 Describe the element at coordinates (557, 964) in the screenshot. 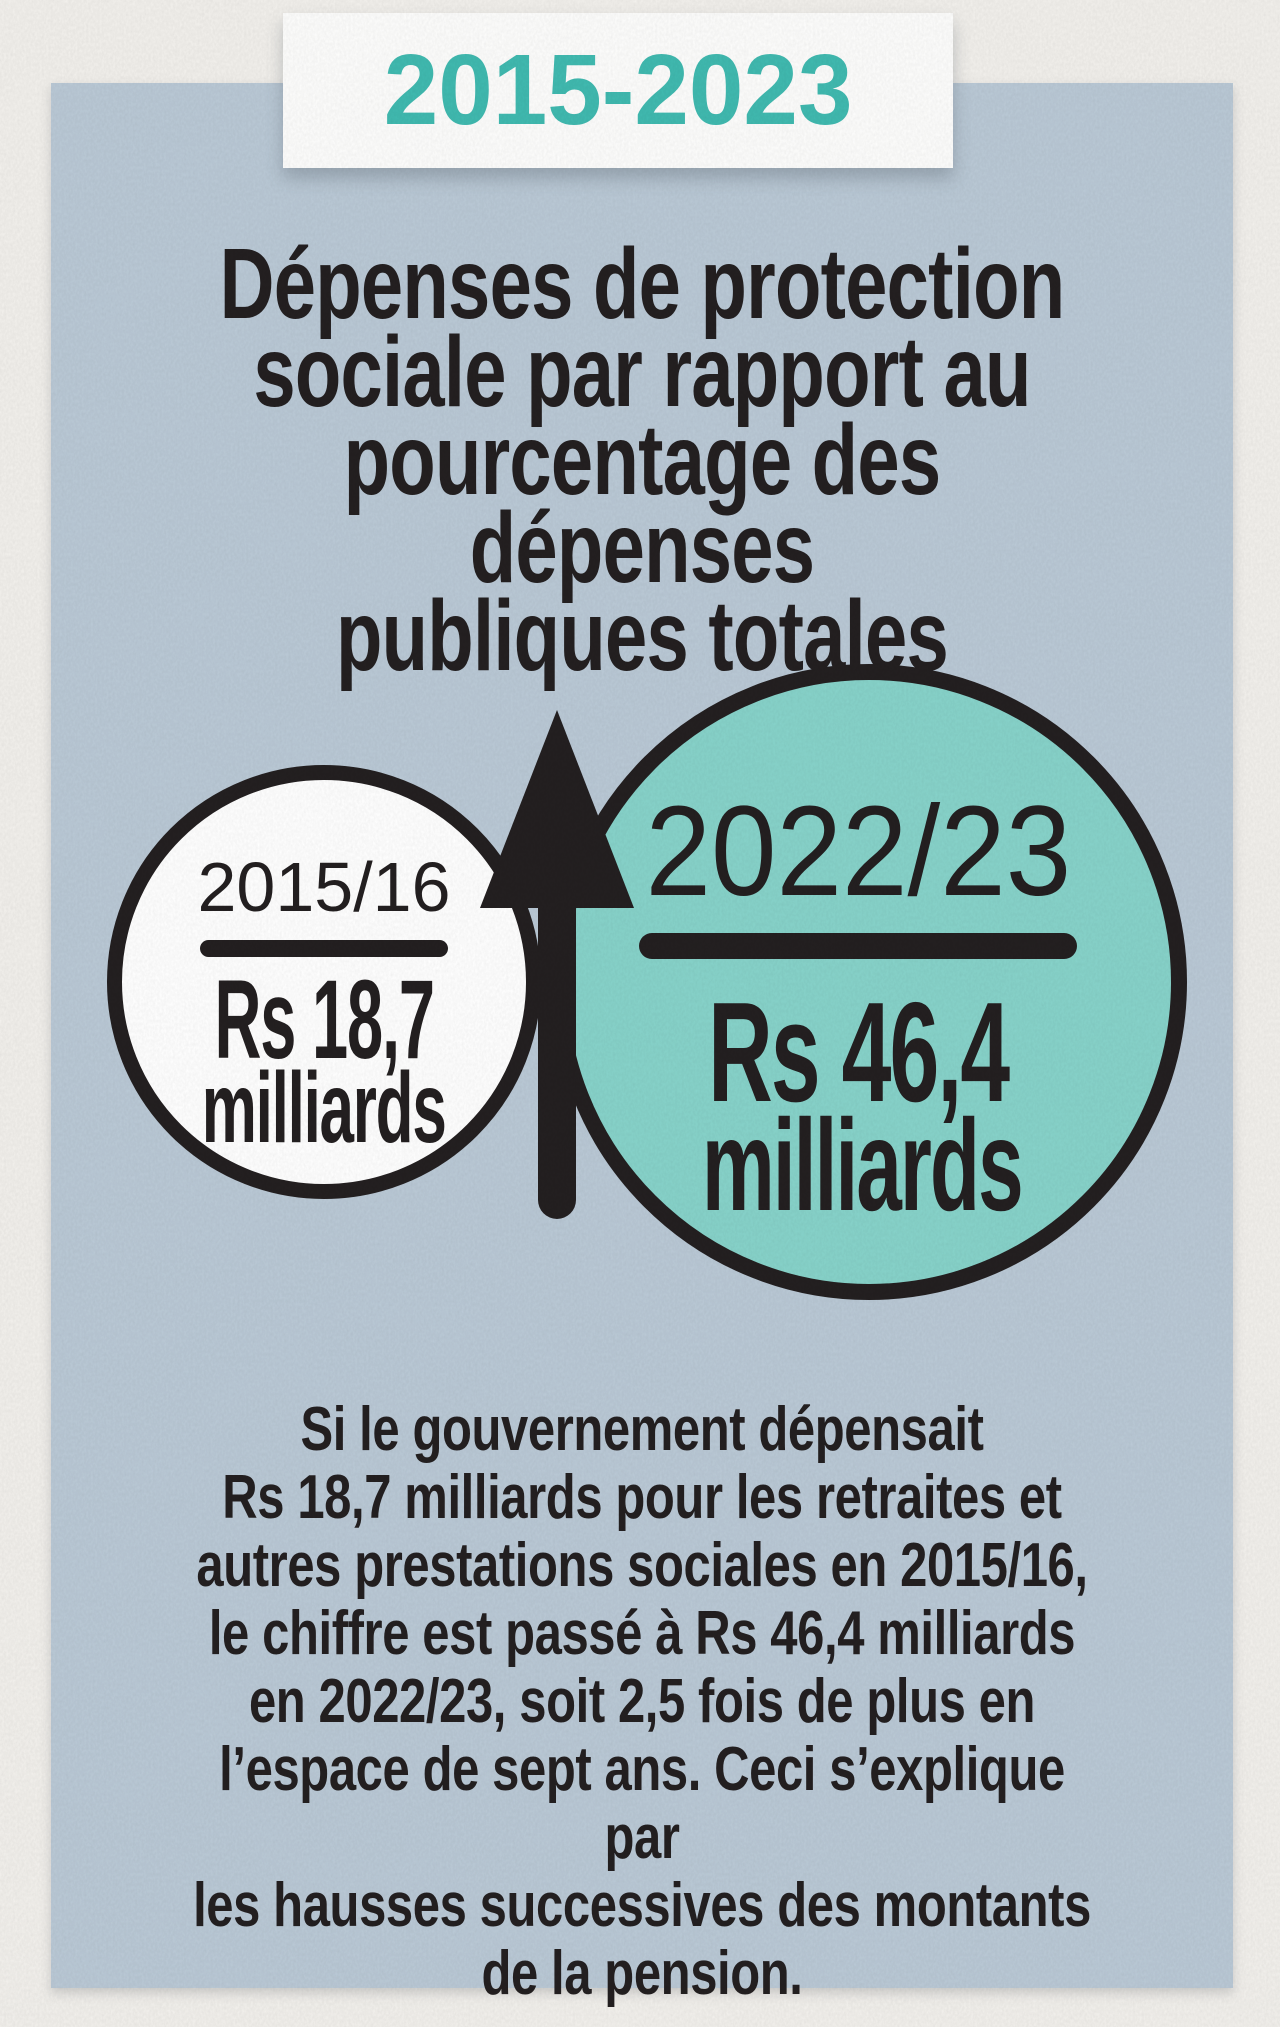

I see `growth-arrow-icon` at that location.